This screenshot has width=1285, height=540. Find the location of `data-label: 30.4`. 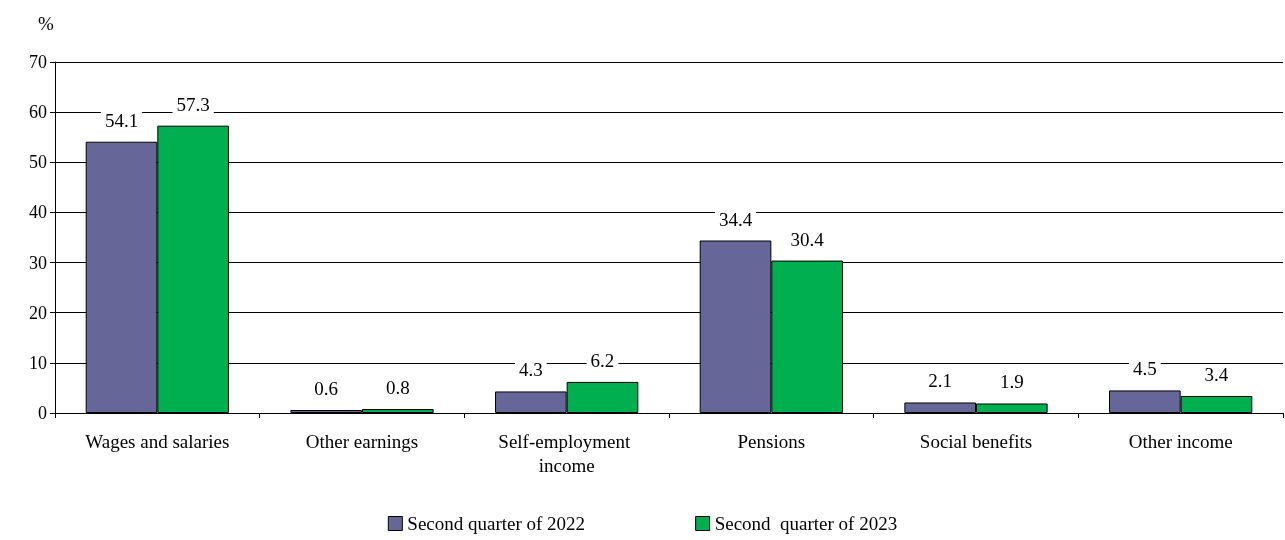

data-label: 30.4 is located at coordinates (807, 239).